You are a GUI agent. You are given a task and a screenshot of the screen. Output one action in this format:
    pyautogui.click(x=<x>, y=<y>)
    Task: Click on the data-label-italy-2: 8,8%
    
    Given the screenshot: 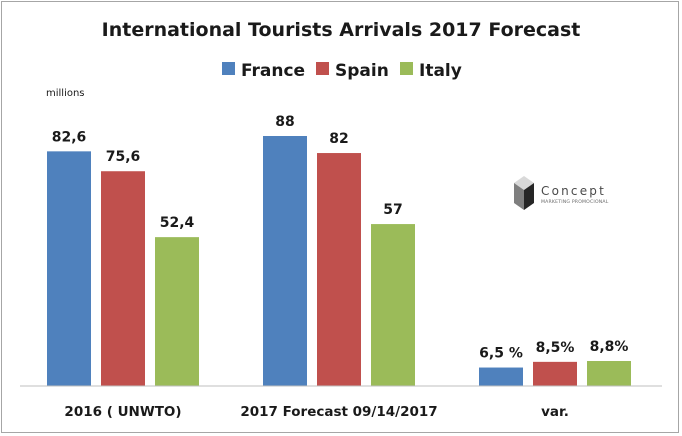 What is the action you would take?
    pyautogui.click(x=609, y=347)
    